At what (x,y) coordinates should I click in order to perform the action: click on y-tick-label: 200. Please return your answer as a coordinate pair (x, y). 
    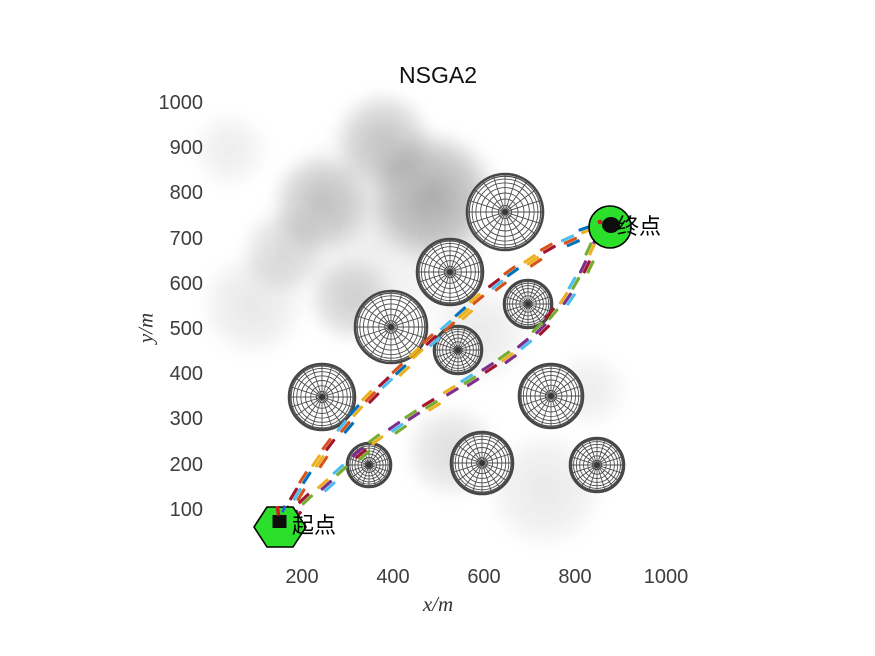
    Looking at the image, I should click on (186, 464).